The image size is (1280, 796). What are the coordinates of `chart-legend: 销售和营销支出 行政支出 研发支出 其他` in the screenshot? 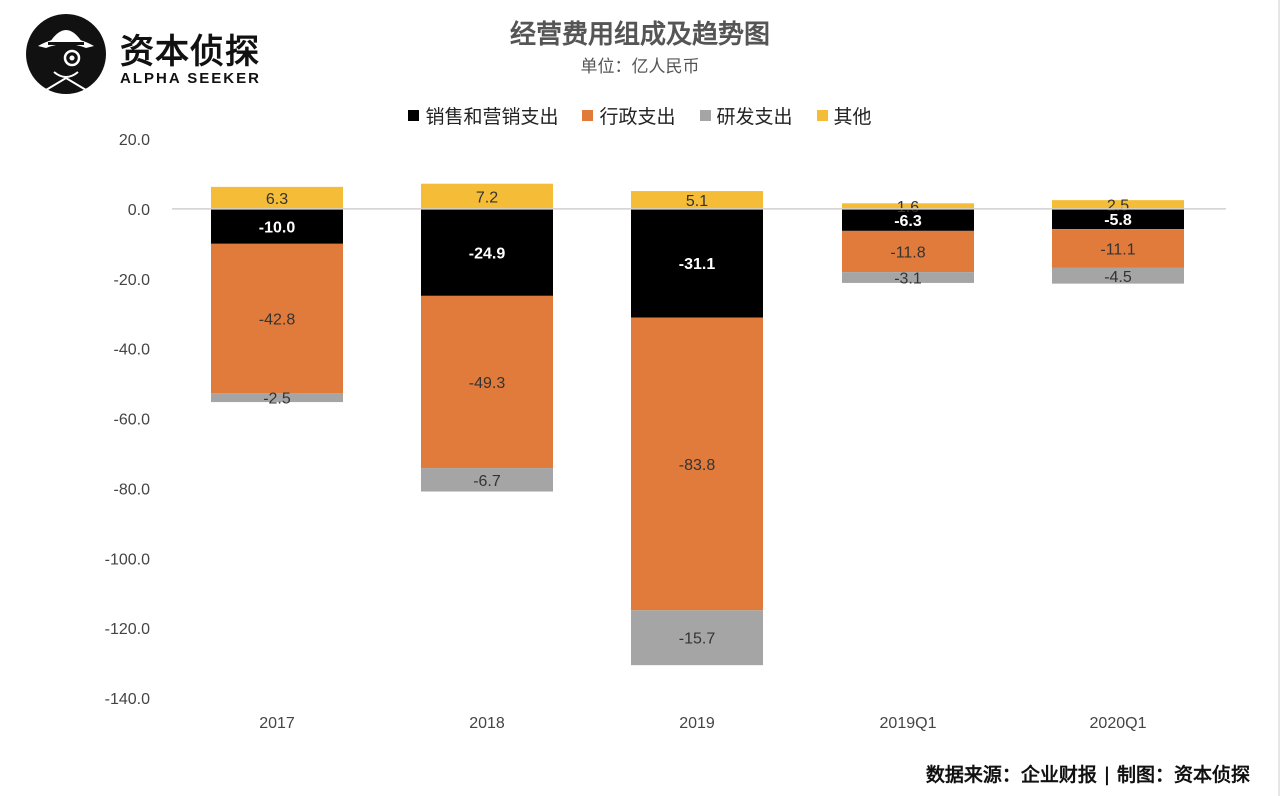 It's located at (640, 115).